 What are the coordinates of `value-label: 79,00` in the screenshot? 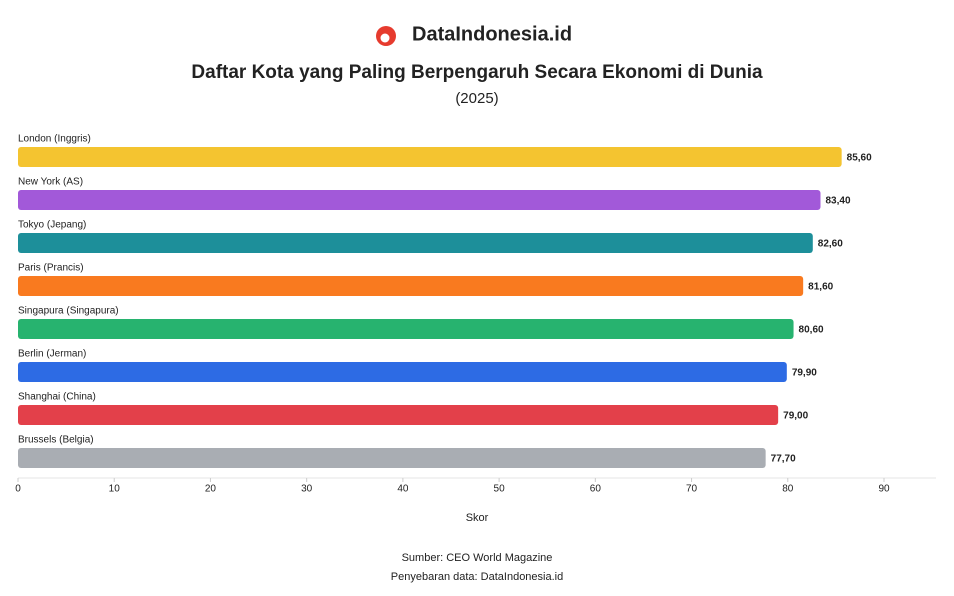 It's located at (795, 416).